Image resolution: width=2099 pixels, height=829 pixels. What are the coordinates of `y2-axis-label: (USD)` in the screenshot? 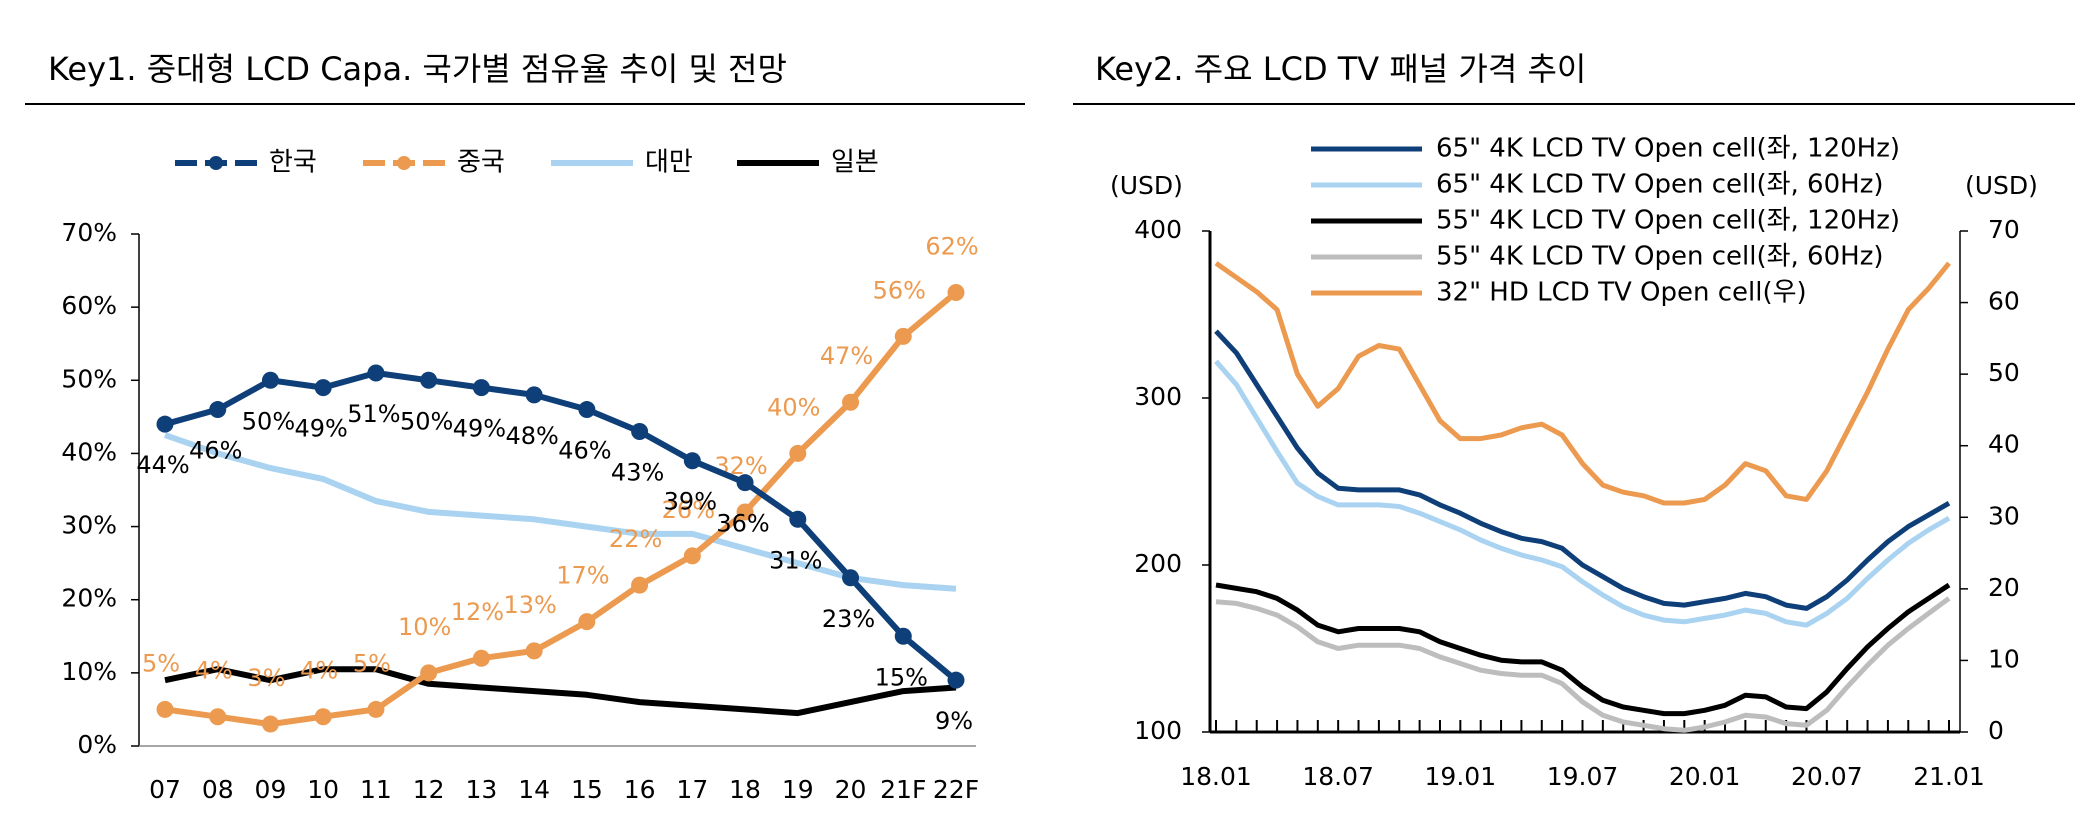 It's located at (2001, 185).